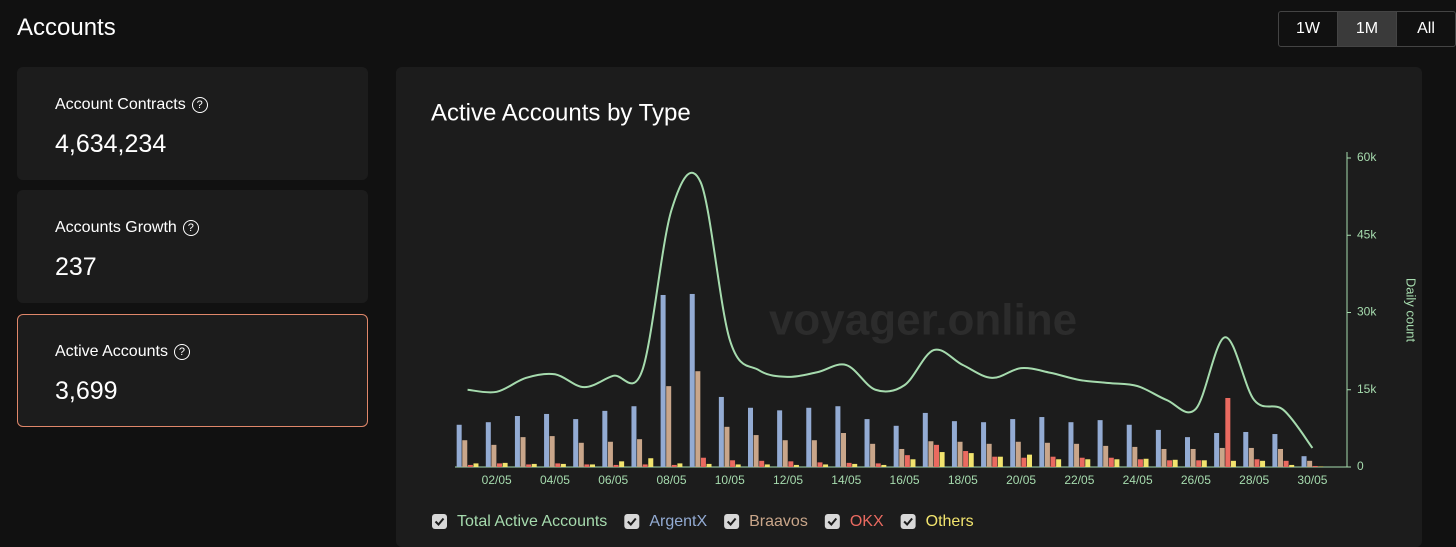 The height and width of the screenshot is (547, 1456). Describe the element at coordinates (905, 480) in the screenshot. I see `x-tick-label: 16/05` at that location.